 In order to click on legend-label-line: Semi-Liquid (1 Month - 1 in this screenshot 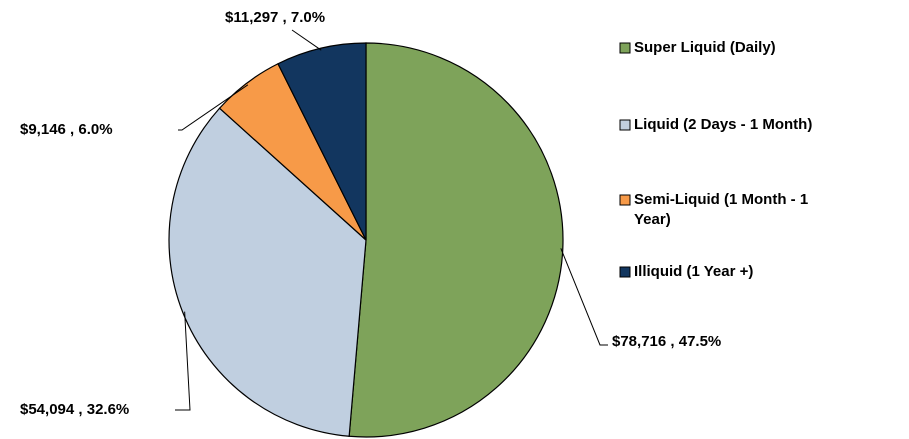, I will do `click(723, 199)`.